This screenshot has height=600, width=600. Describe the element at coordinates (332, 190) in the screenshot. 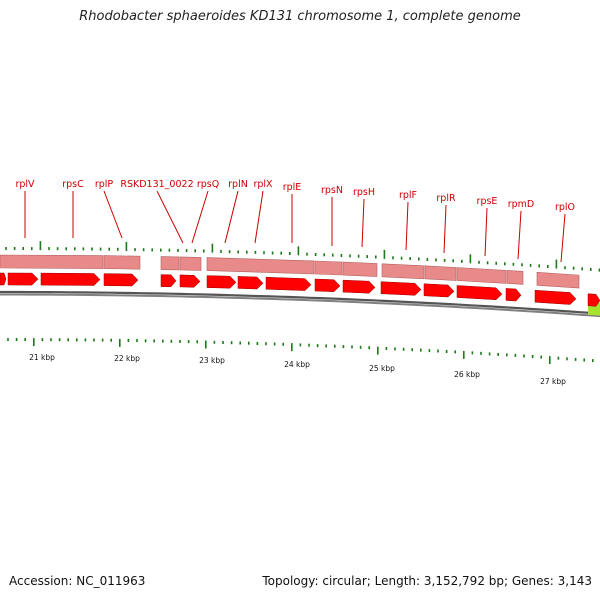

I see `gene-label: rpsN` at that location.